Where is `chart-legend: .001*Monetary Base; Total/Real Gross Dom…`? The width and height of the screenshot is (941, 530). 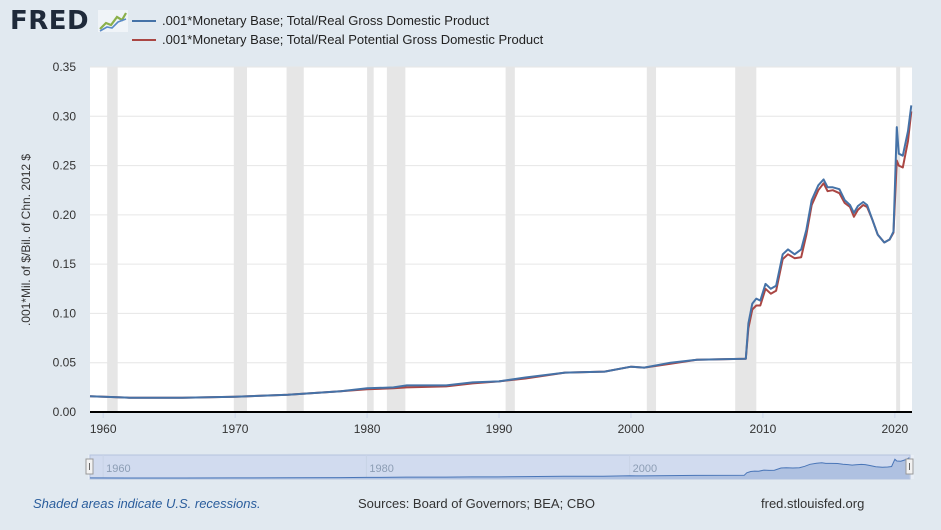 chart-legend: .001*Monetary Base; Total/Real Gross Dom… is located at coordinates (337, 30).